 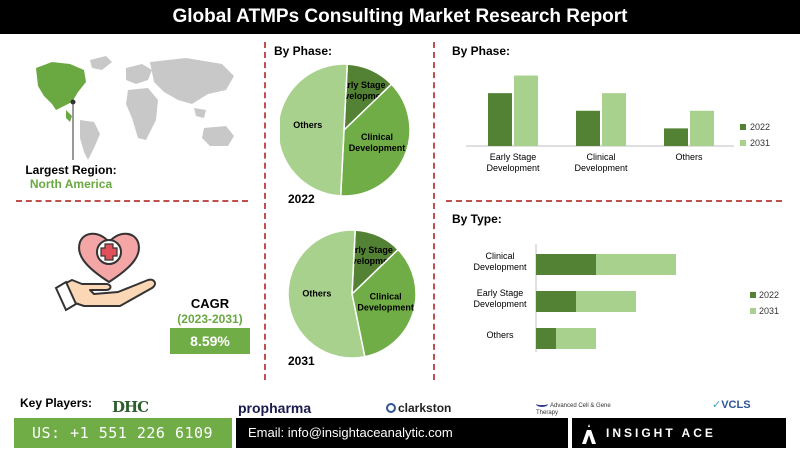 I want to click on clarkston-ring-icon, so click(x=391, y=408).